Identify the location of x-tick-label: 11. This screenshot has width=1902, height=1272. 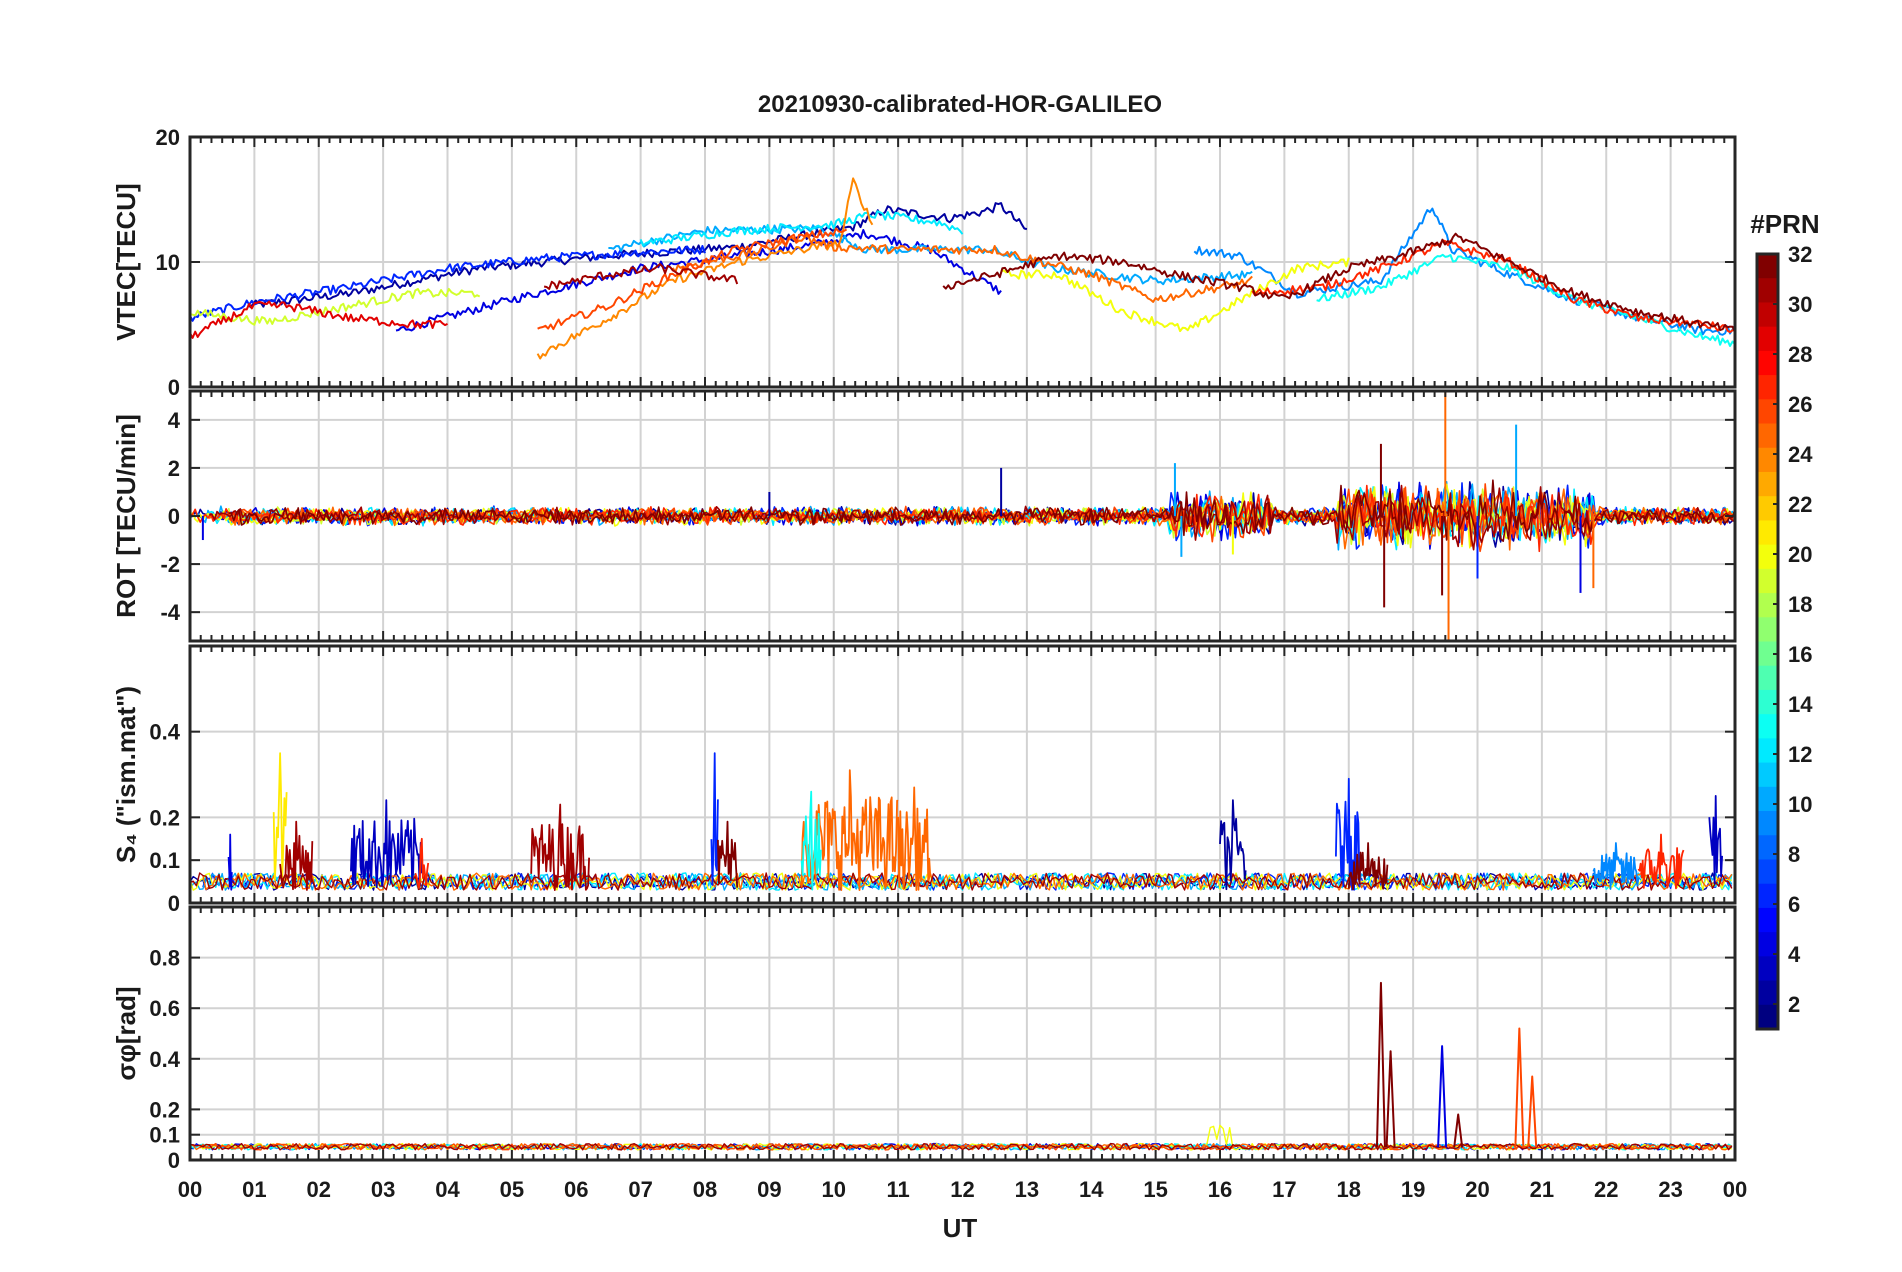
(897, 1189).